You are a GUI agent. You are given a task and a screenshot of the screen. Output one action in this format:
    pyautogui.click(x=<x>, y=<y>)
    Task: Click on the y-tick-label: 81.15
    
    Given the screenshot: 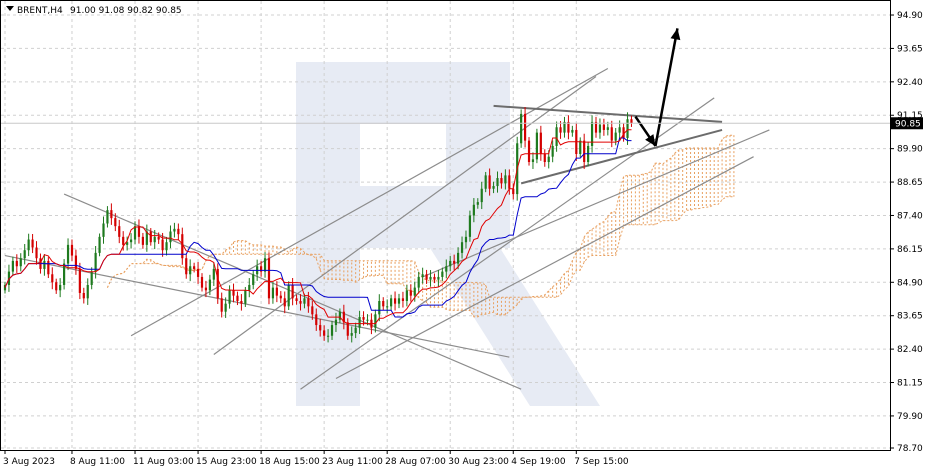 What is the action you would take?
    pyautogui.click(x=910, y=384)
    